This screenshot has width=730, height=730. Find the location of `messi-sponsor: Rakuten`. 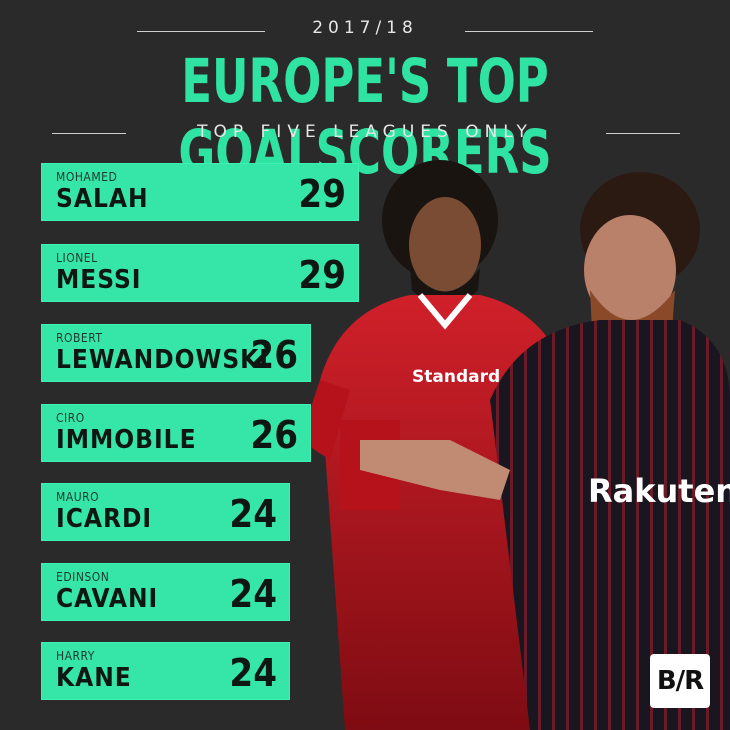

messi-sponsor: Rakuten is located at coordinates (659, 491).